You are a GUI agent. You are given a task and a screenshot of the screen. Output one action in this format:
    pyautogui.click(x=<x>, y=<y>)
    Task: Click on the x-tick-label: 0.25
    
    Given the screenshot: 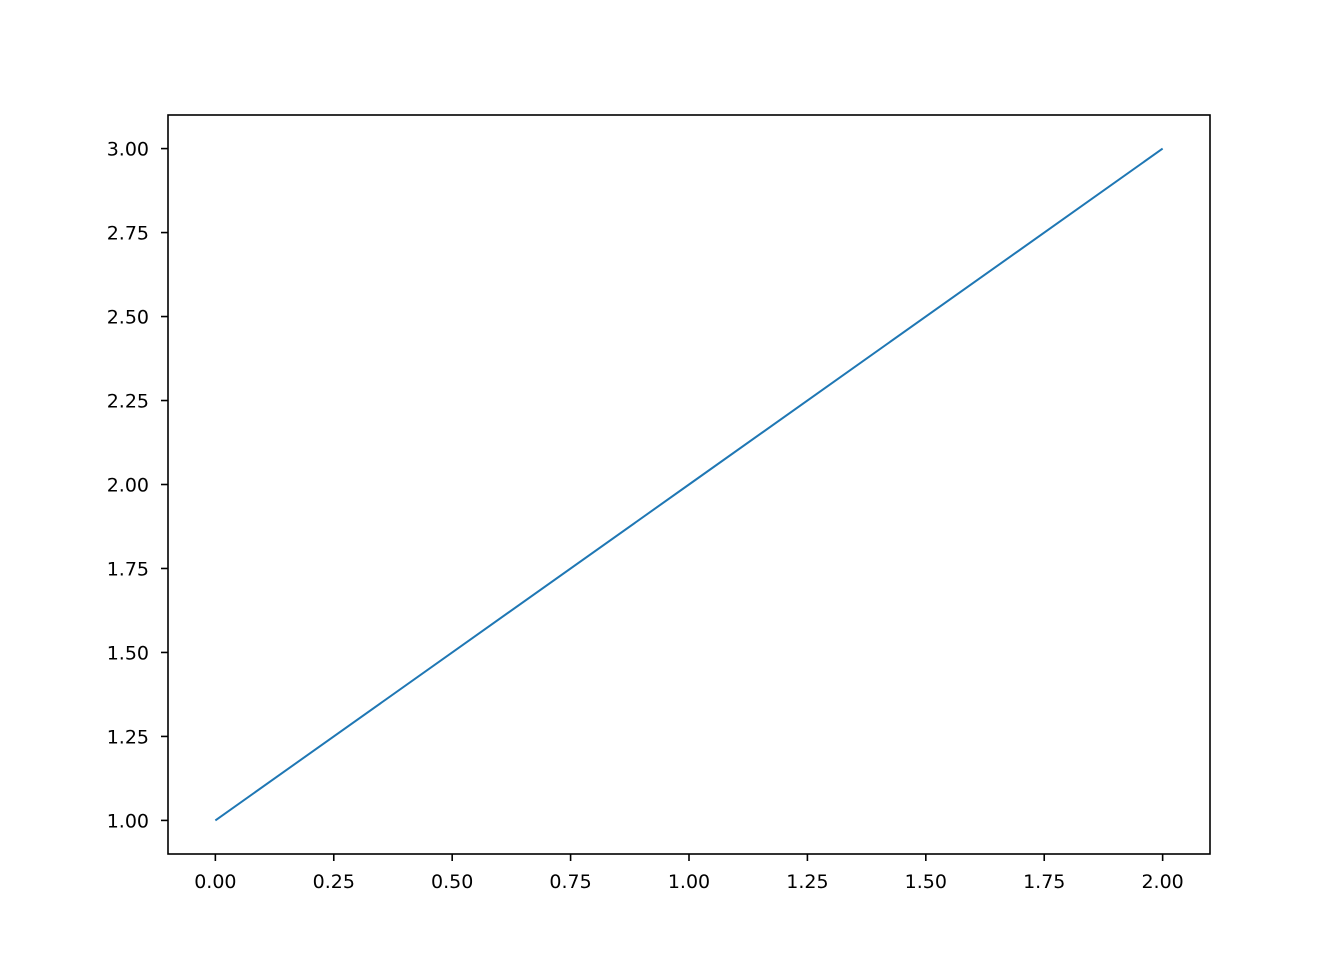 What is the action you would take?
    pyautogui.click(x=334, y=882)
    